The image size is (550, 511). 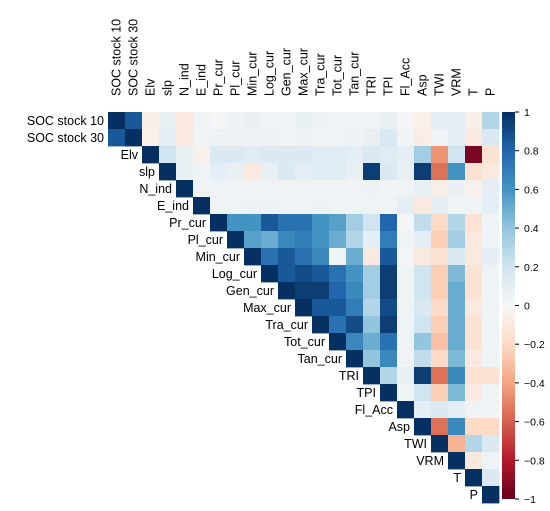 What do you see at coordinates (267, 308) in the screenshot?
I see `row-label: Max_cur` at bounding box center [267, 308].